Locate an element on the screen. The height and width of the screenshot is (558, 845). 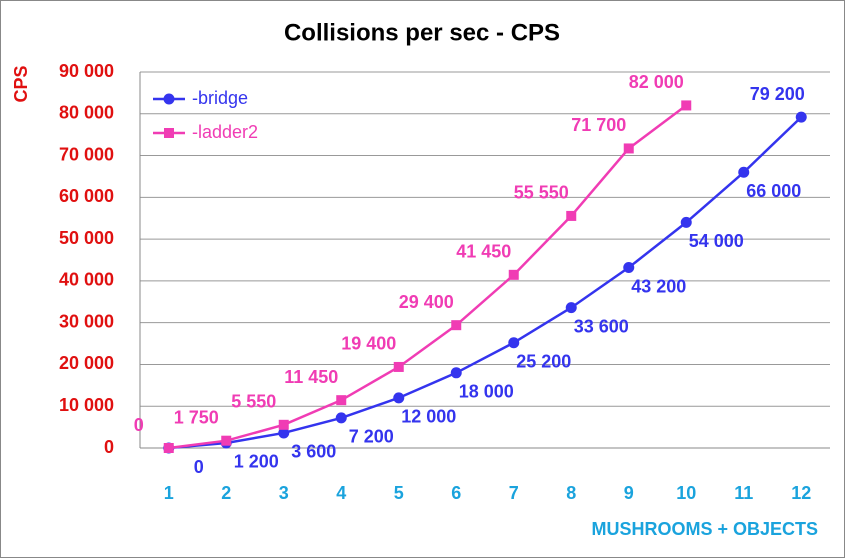
data-label: 79 200 is located at coordinates (777, 94).